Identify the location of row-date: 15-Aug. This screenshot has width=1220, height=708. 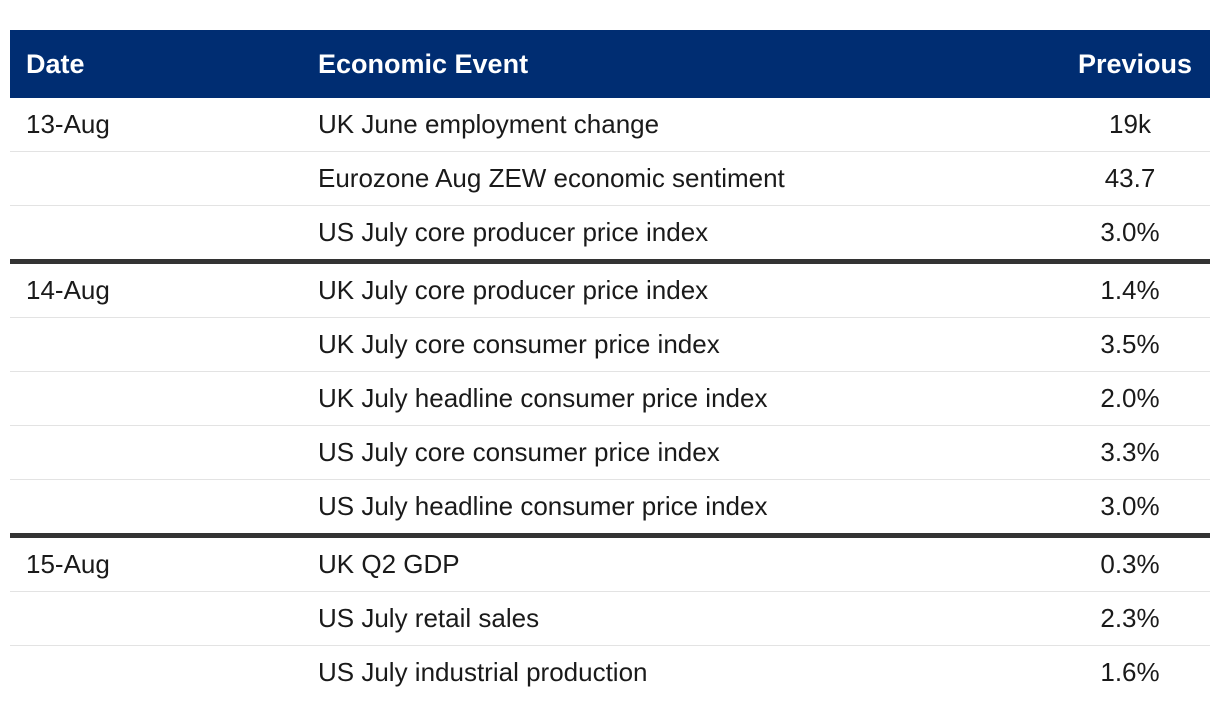
(68, 564).